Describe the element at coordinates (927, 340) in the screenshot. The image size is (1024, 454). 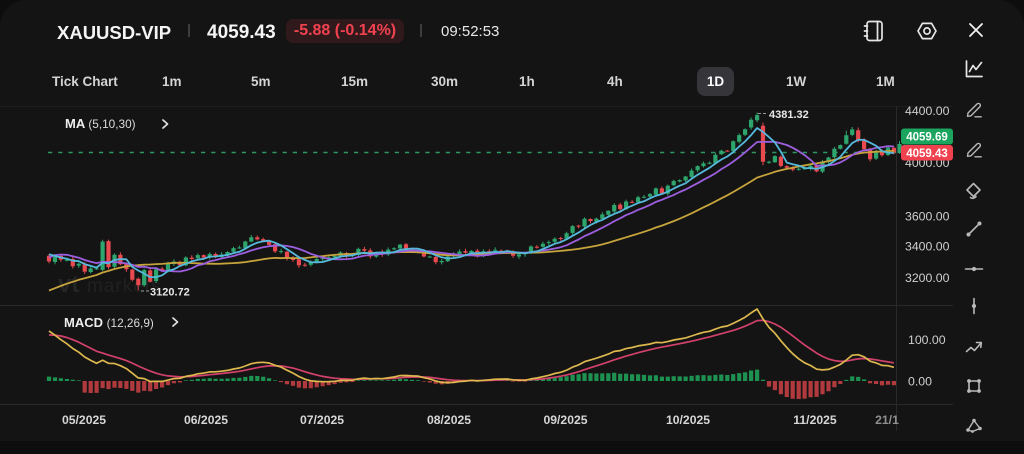
I see `svg-text: 100.00` at that location.